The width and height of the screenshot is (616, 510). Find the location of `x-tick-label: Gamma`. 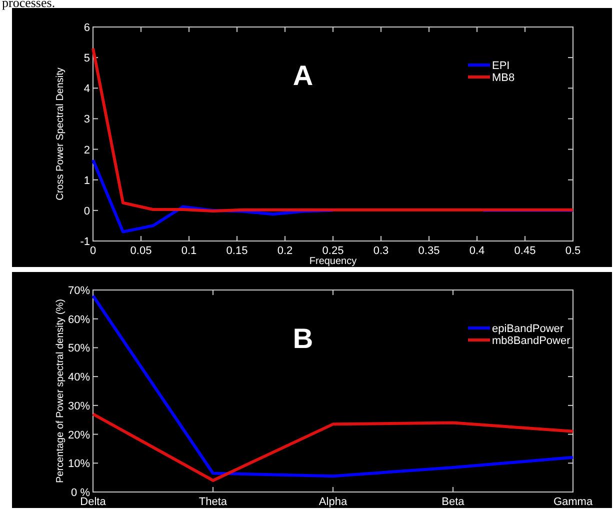

x-tick-label: Gamma is located at coordinates (573, 502).